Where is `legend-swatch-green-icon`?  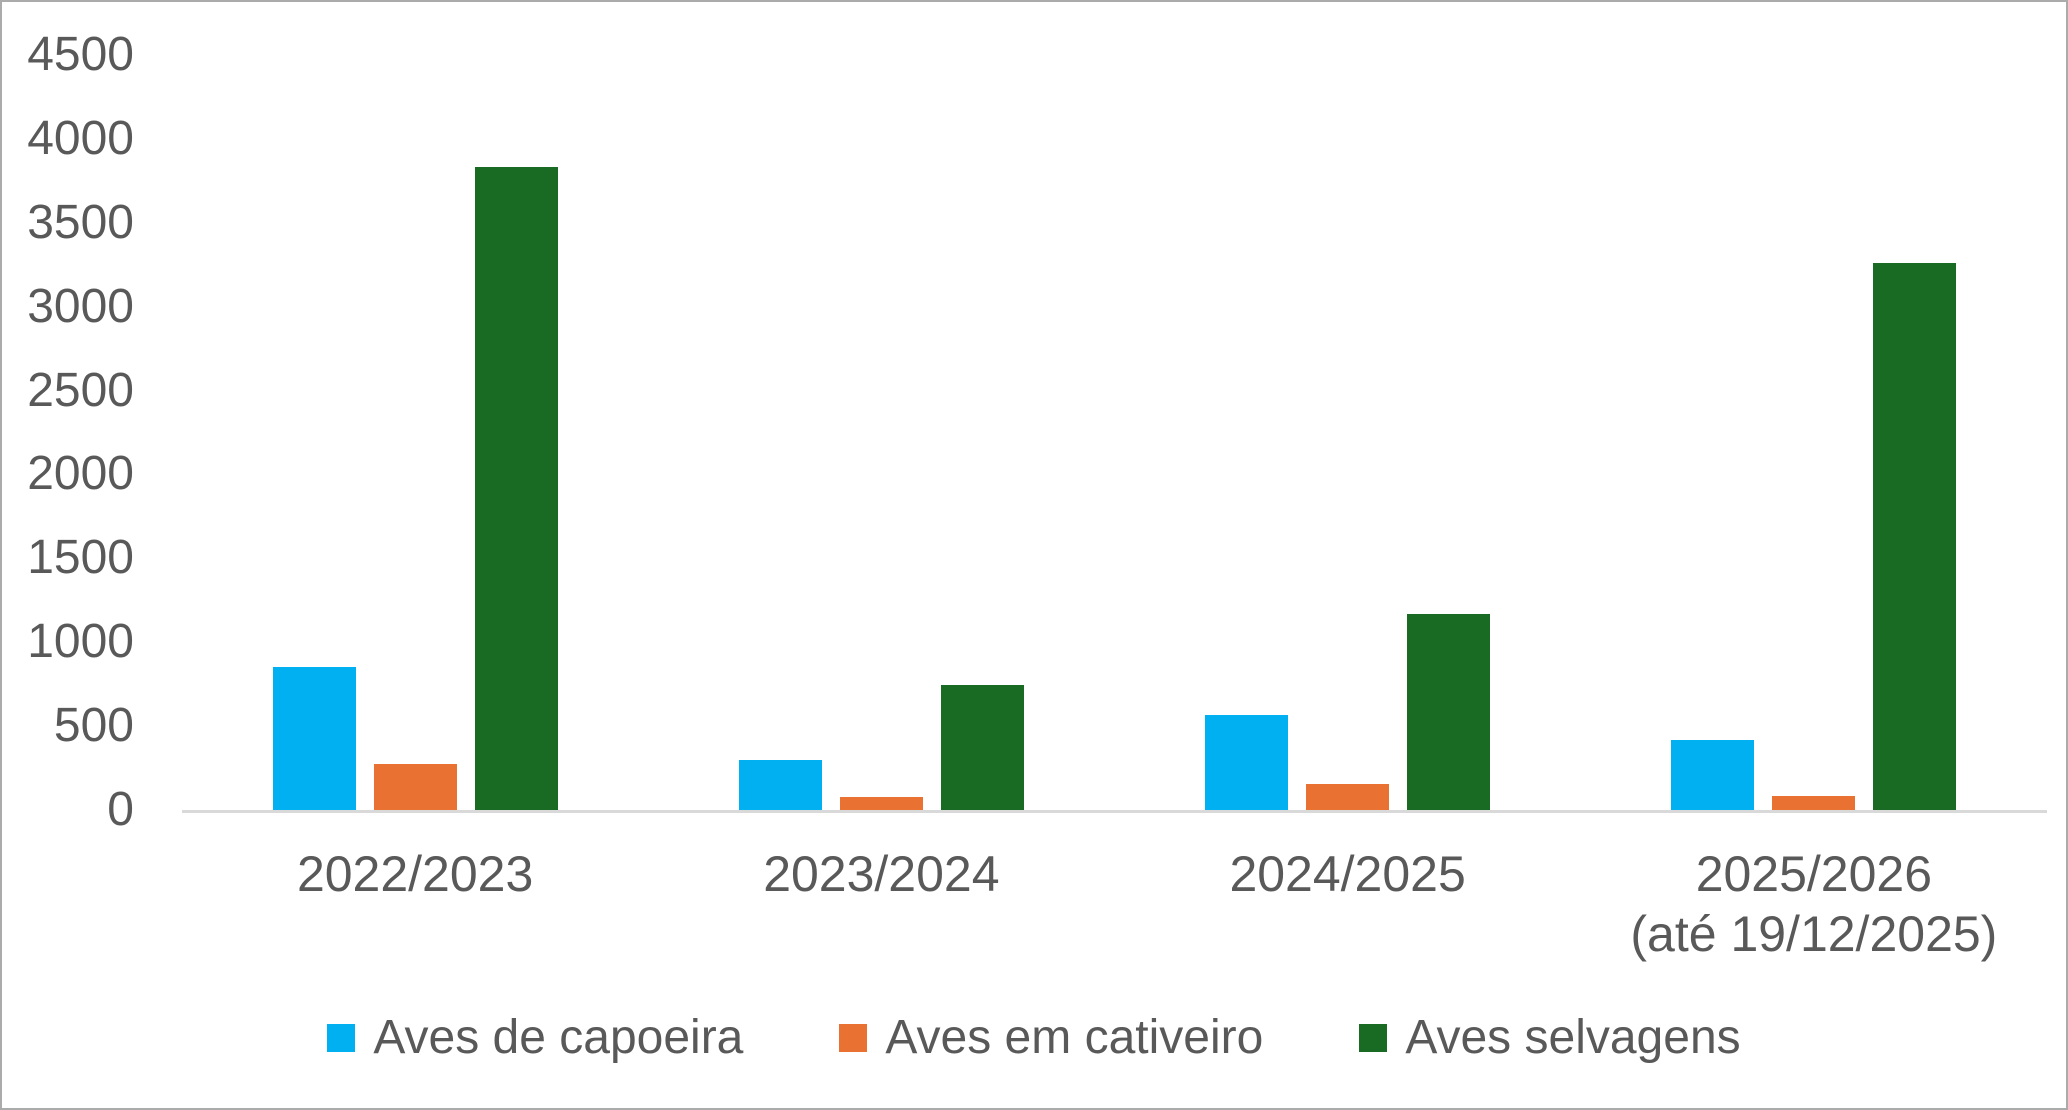 legend-swatch-green-icon is located at coordinates (1373, 1038).